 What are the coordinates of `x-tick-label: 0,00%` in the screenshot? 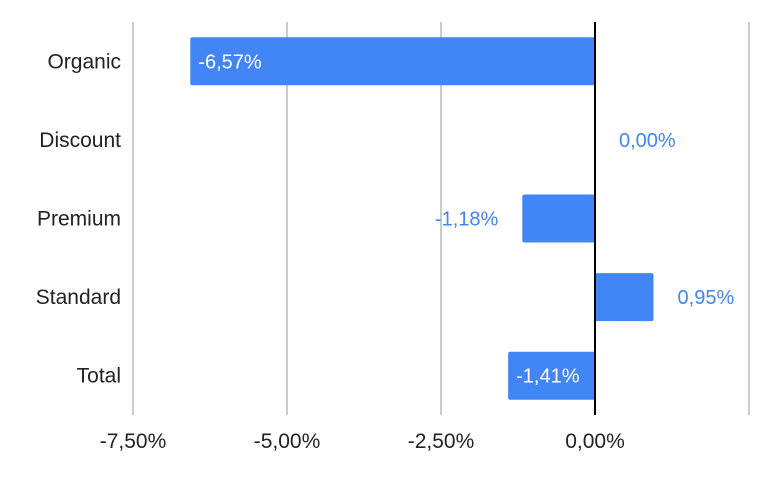 It's located at (595, 441).